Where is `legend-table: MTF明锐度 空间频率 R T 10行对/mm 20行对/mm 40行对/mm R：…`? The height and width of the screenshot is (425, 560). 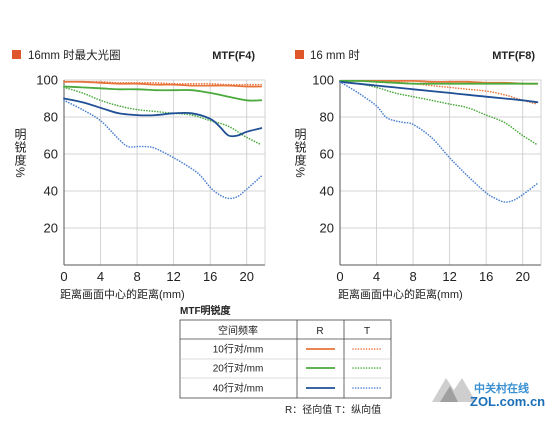
legend-table: MTF明锐度 空间频率 R T 10行对/mm 20行对/mm 40行对/mm R：… is located at coordinates (285, 360).